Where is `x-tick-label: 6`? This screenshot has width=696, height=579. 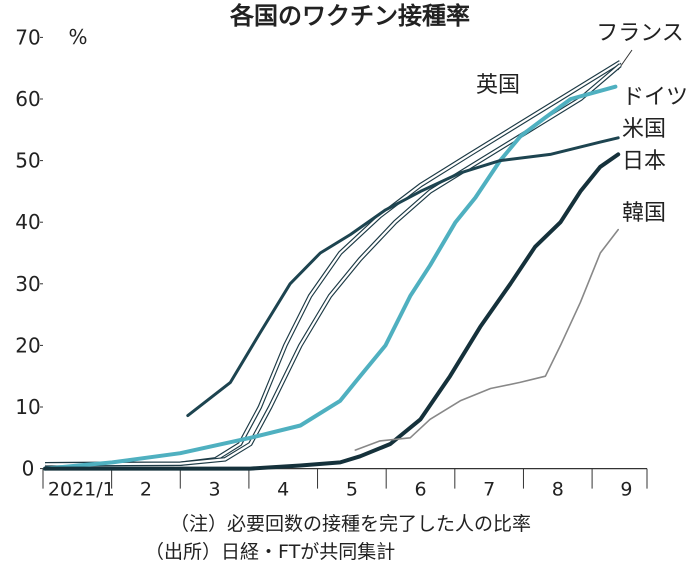 x-tick-label: 6 is located at coordinates (420, 490).